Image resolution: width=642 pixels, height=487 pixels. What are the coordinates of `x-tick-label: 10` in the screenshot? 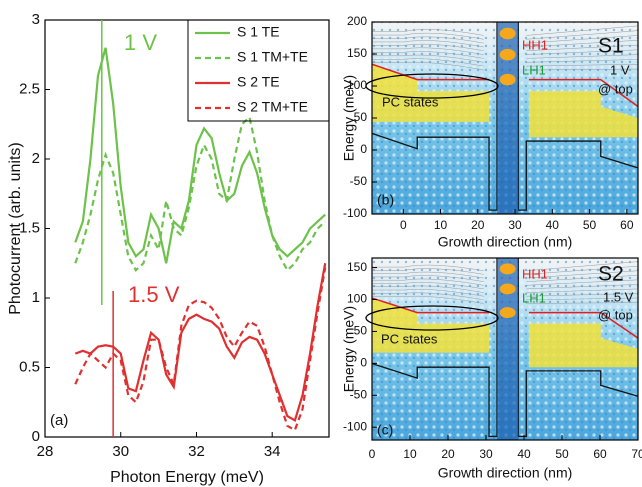 It's located at (410, 454).